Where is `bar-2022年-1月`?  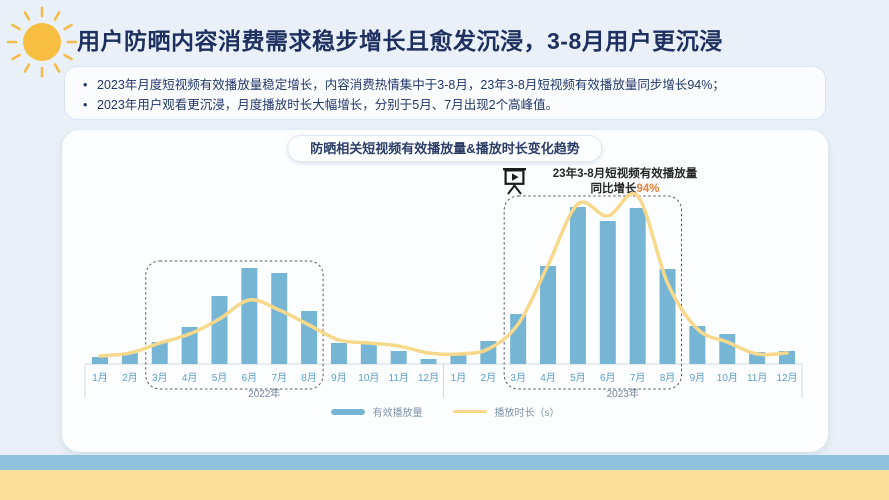 bar-2022年-1月 is located at coordinates (100, 360).